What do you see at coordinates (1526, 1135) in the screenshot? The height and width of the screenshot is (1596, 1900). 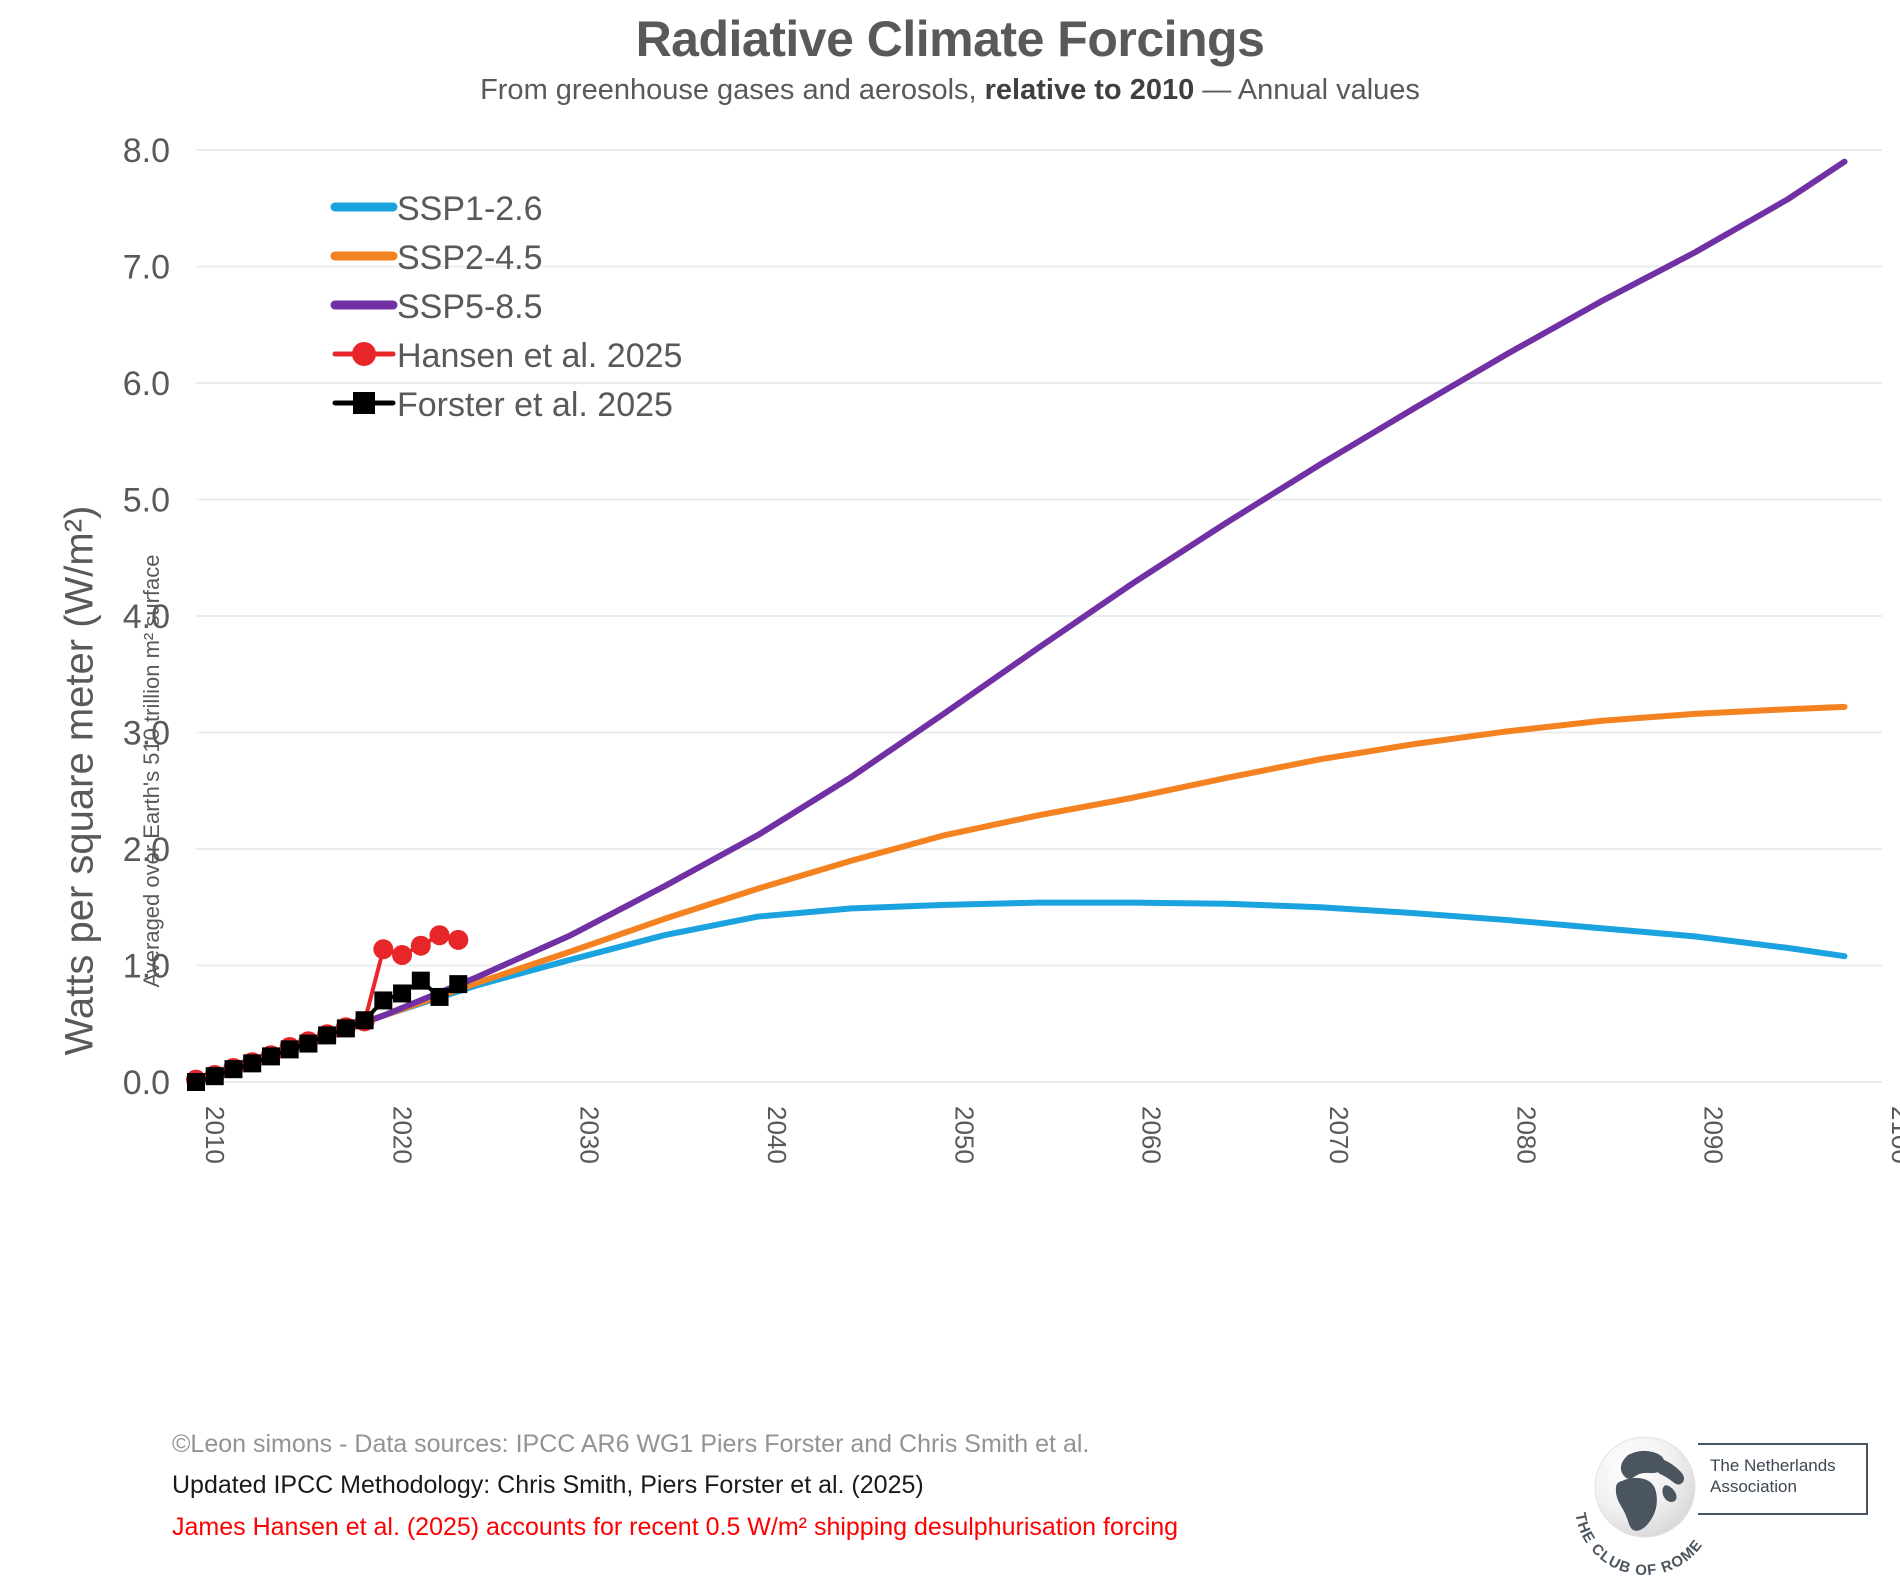 I see `x-tick-label: 2080` at bounding box center [1526, 1135].